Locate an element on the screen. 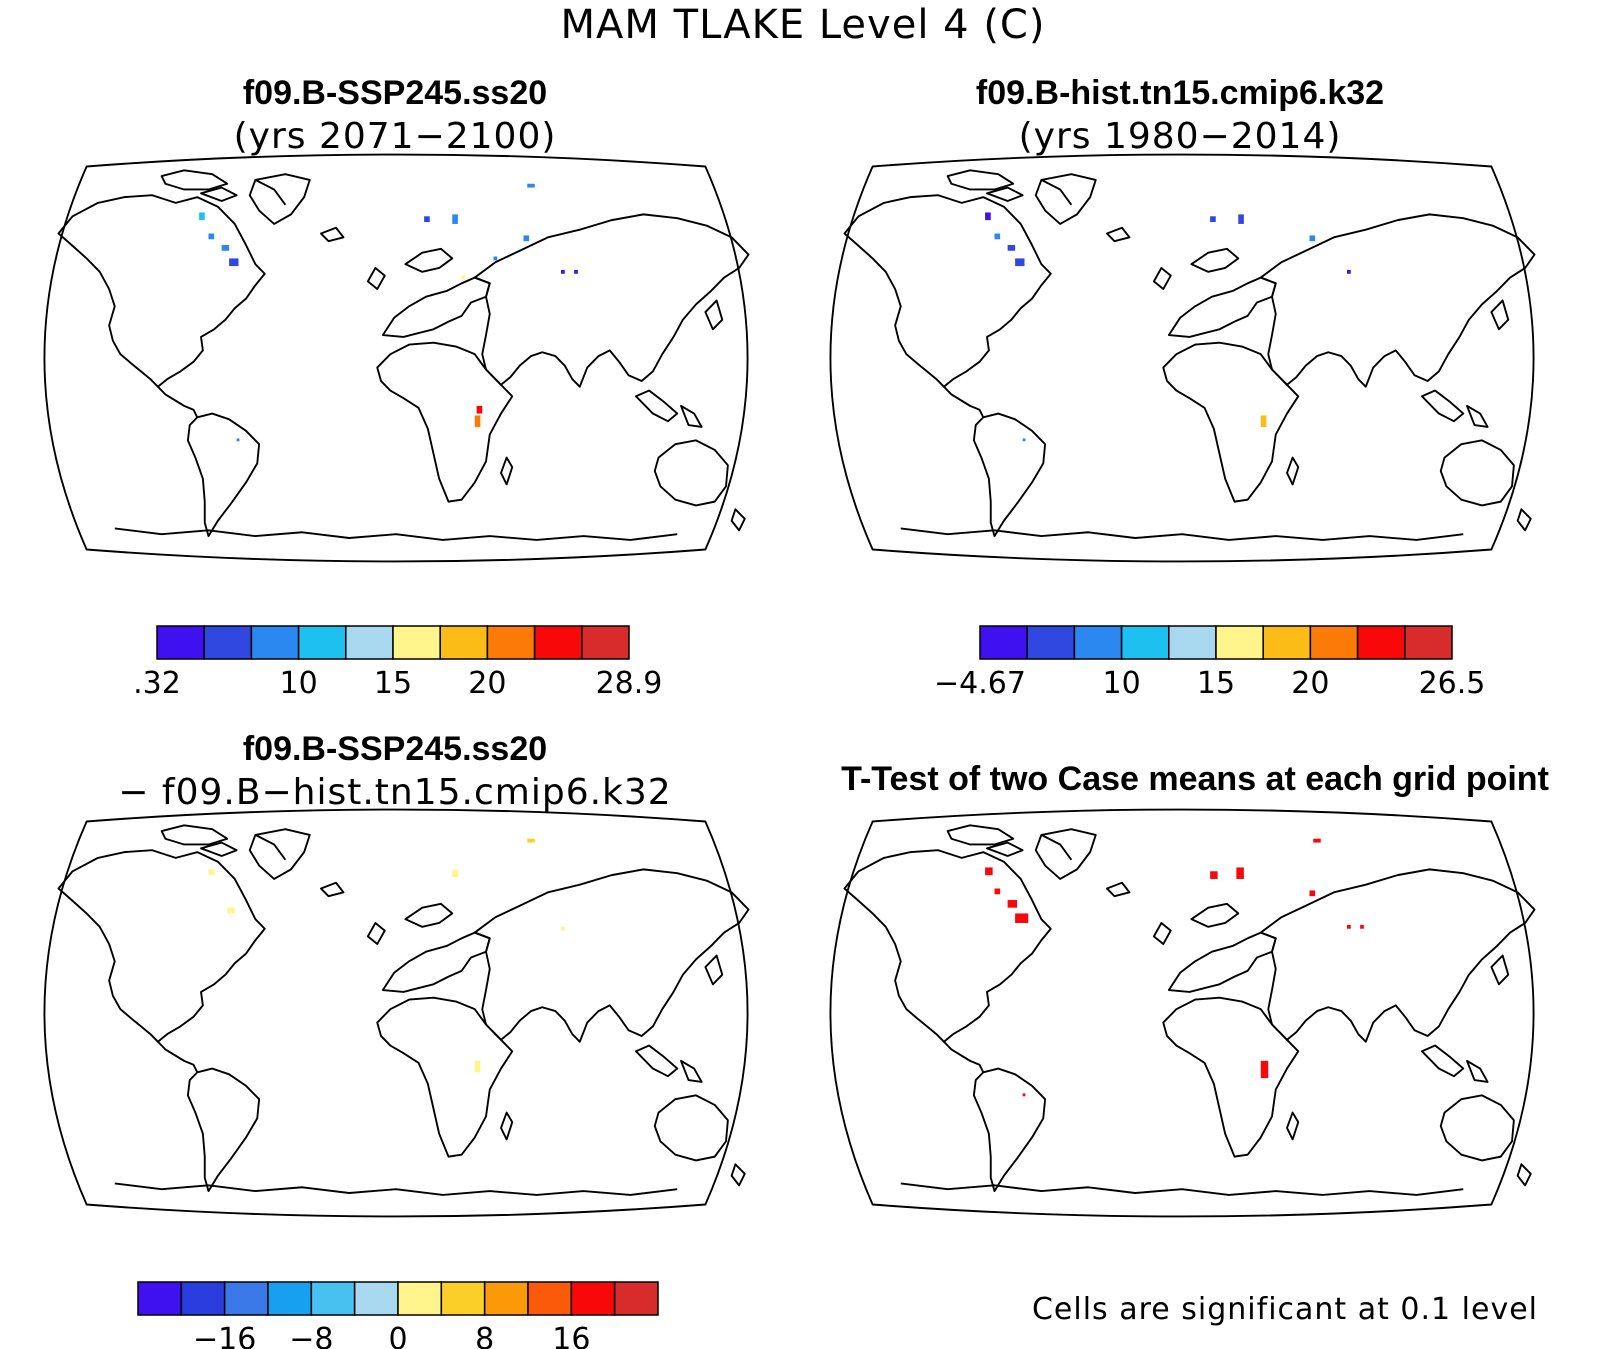 The image size is (1606, 1349). map-outline-top-left is located at coordinates (396, 358).